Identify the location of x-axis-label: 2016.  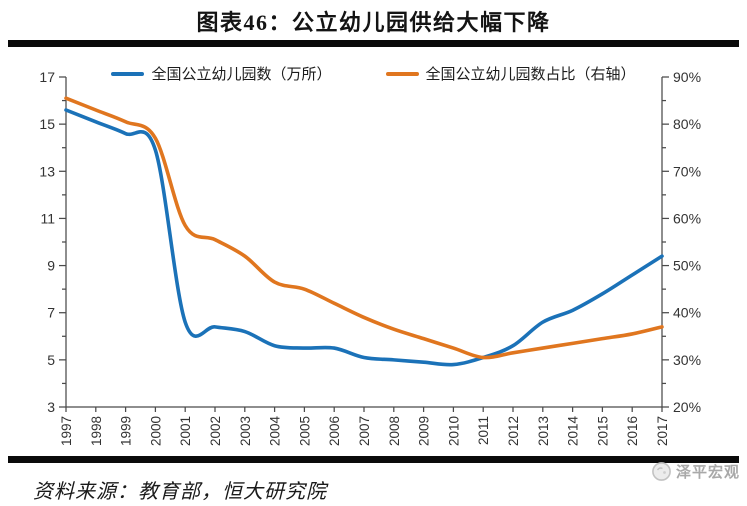
(632, 431).